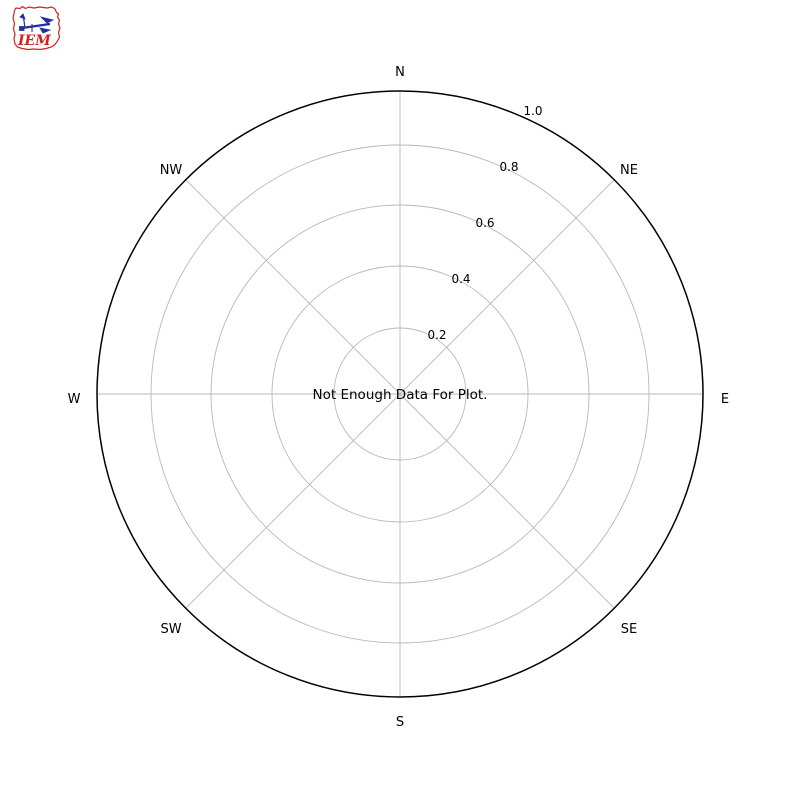  I want to click on radial-tick-labels: 0.2 0.4 0.6 0.8 1.0, so click(484, 223).